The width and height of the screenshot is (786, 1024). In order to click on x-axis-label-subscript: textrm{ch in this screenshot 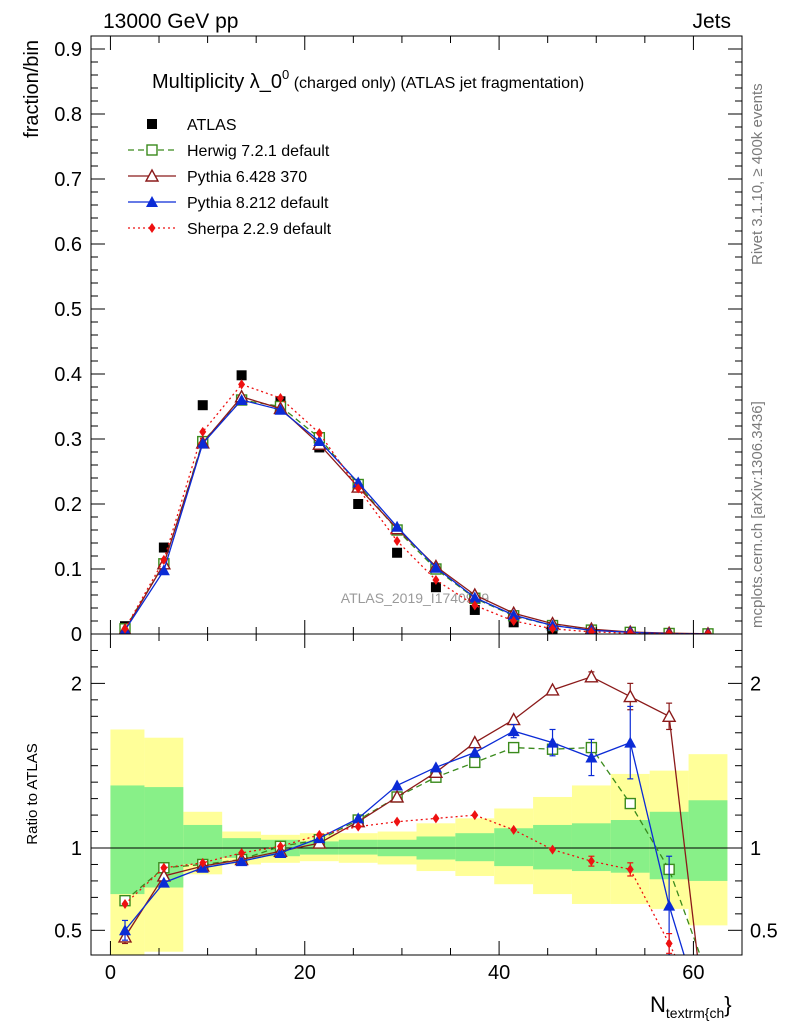, I will do `click(695, 1013)`.